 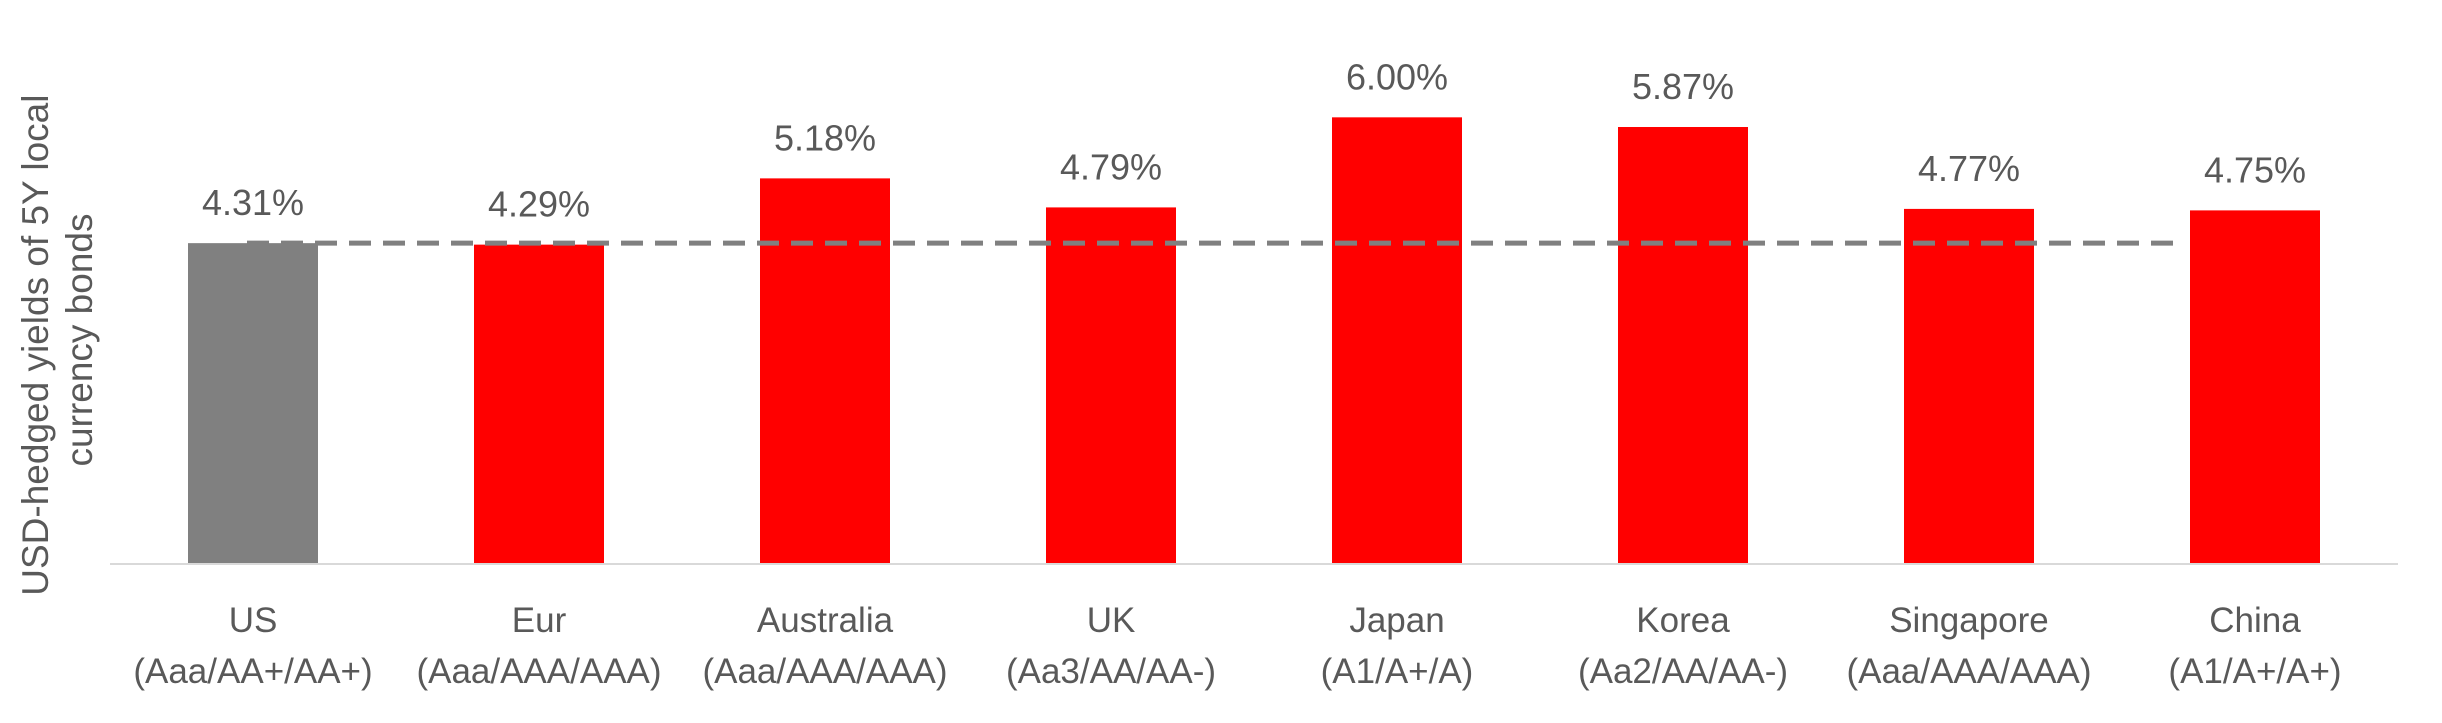 What do you see at coordinates (825, 371) in the screenshot?
I see `bar-australia` at bounding box center [825, 371].